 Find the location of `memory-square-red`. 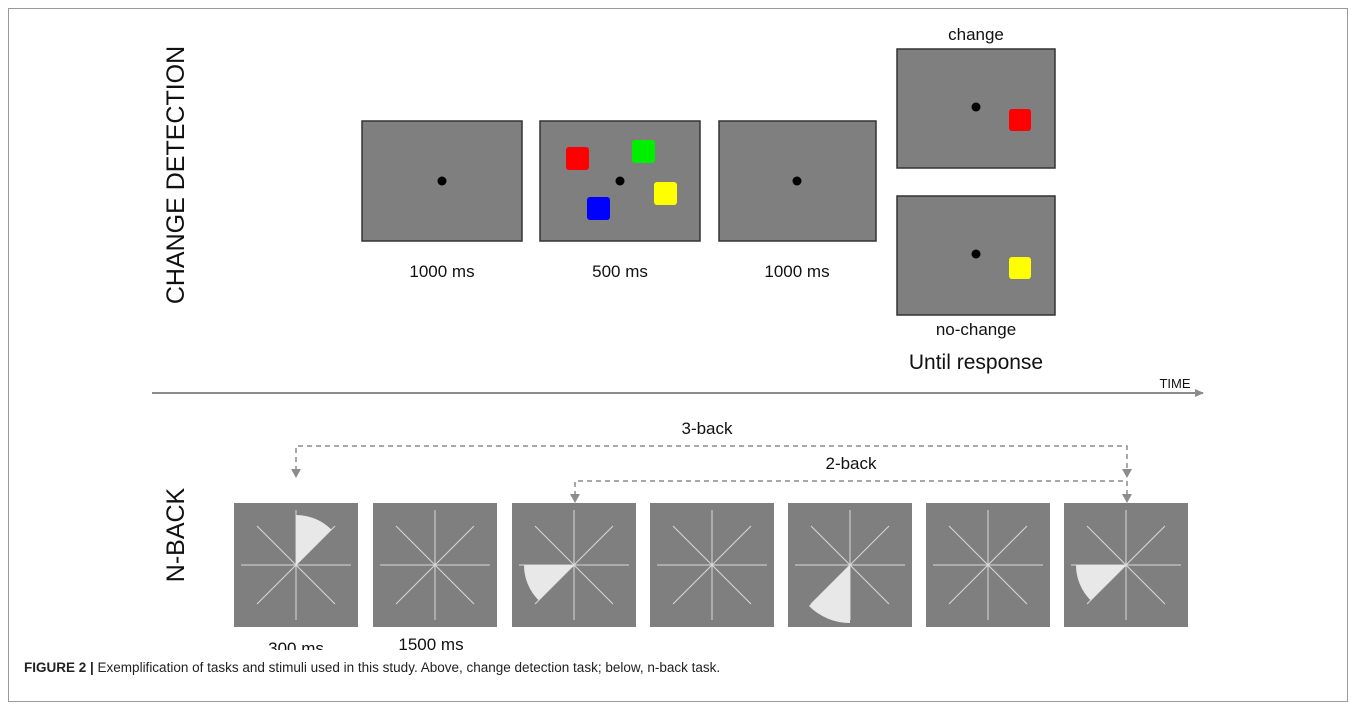

memory-square-red is located at coordinates (577, 158).